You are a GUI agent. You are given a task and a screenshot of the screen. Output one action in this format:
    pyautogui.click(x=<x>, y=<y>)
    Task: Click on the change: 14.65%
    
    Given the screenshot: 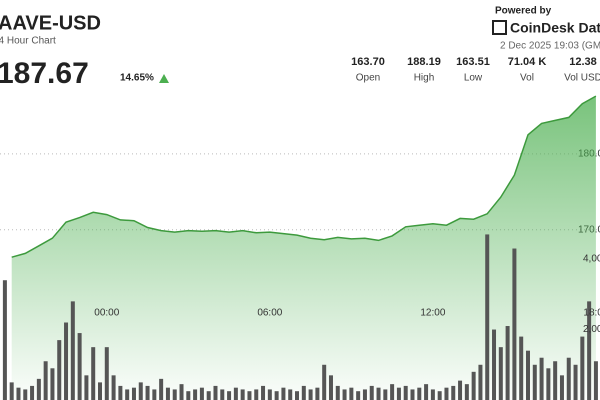 What is the action you would take?
    pyautogui.click(x=137, y=78)
    